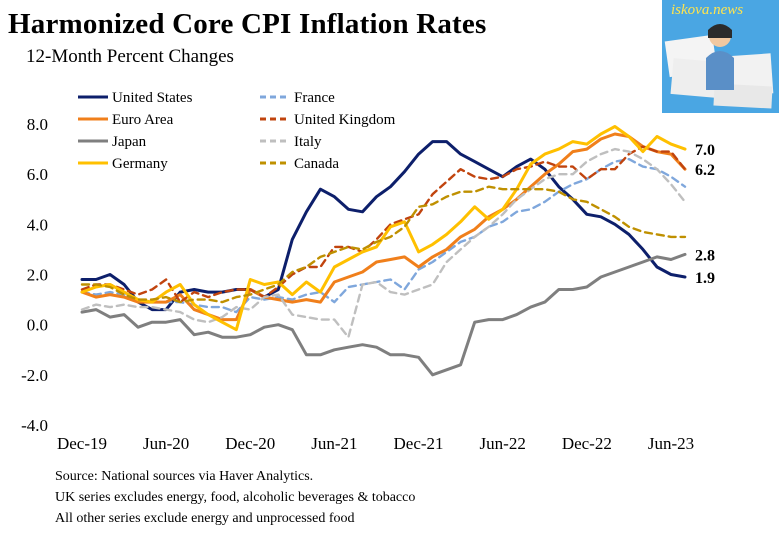  Describe the element at coordinates (419, 443) in the screenshot. I see `x-tick-label: Dec-21` at that location.